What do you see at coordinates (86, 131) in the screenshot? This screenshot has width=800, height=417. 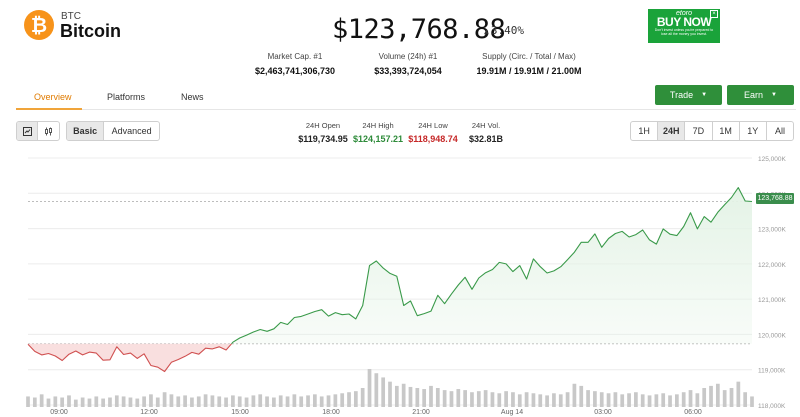 I see `basic-mode-button: Basic` at bounding box center [86, 131].